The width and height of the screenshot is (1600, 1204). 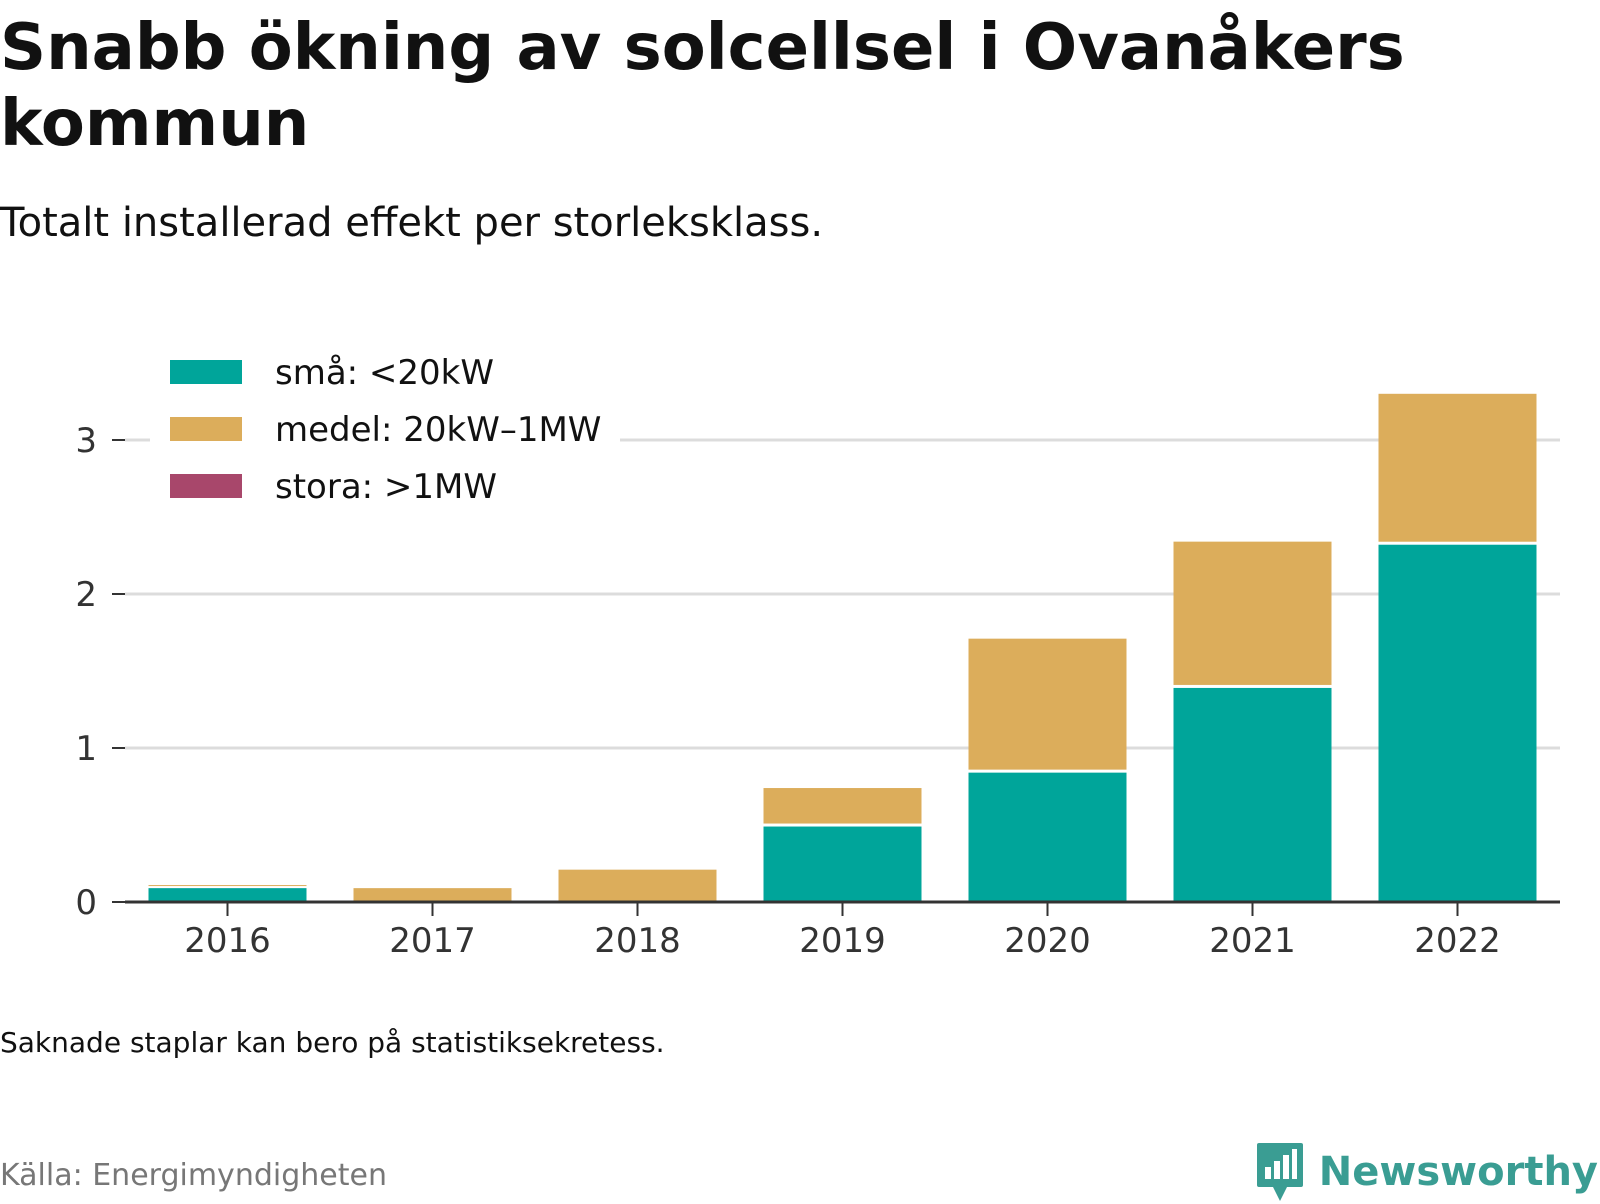 What do you see at coordinates (386, 487) in the screenshot?
I see `legend-label-2: stora: >1MW` at bounding box center [386, 487].